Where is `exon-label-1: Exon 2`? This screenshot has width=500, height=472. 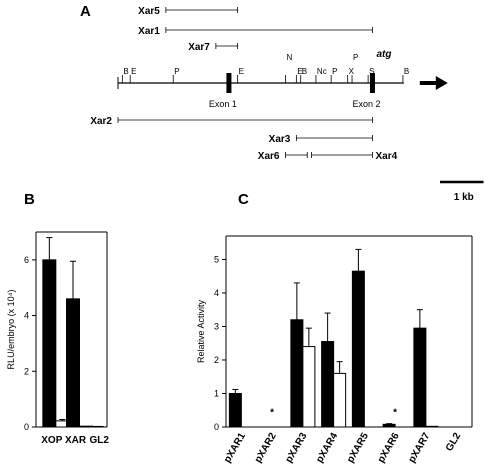 exon-label-1: Exon 2 is located at coordinates (366, 104).